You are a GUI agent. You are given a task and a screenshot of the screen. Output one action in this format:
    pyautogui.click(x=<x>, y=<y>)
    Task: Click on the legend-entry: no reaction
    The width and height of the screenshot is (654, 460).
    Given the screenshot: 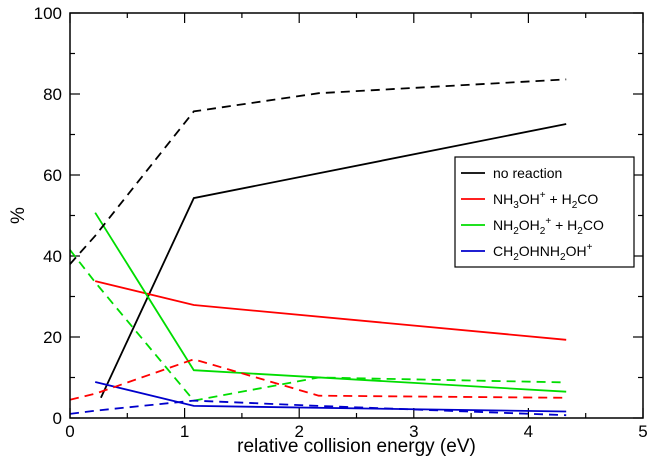 What is the action you would take?
    pyautogui.click(x=527, y=173)
    